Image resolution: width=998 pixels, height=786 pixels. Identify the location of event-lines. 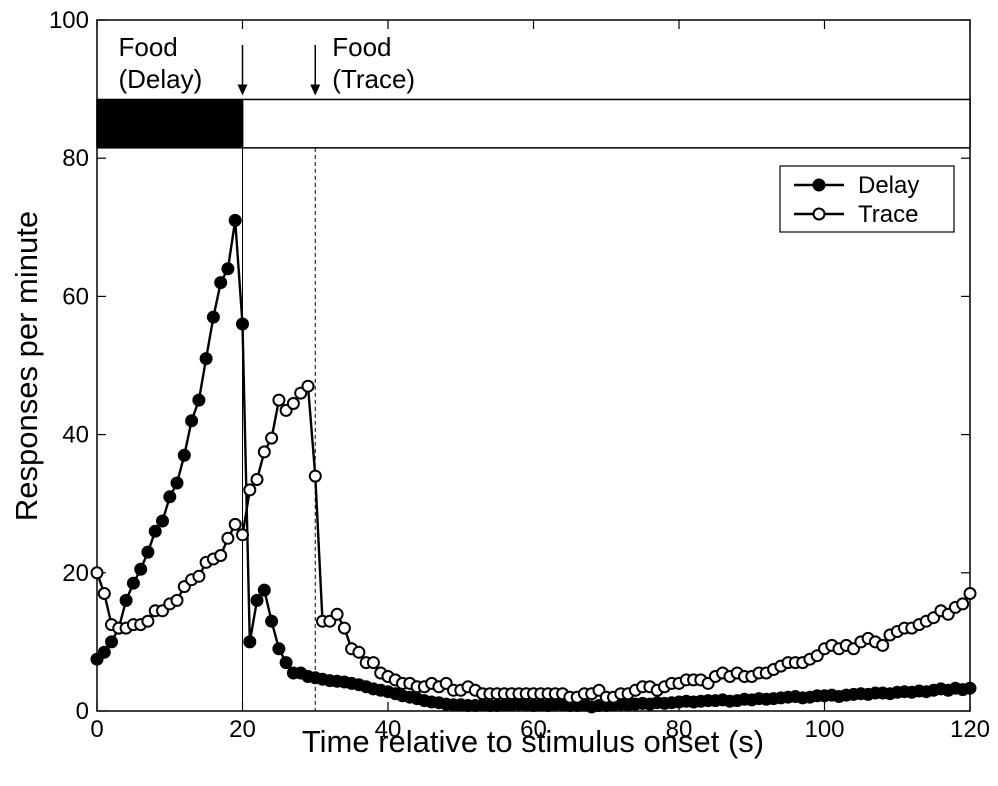
(279, 429).